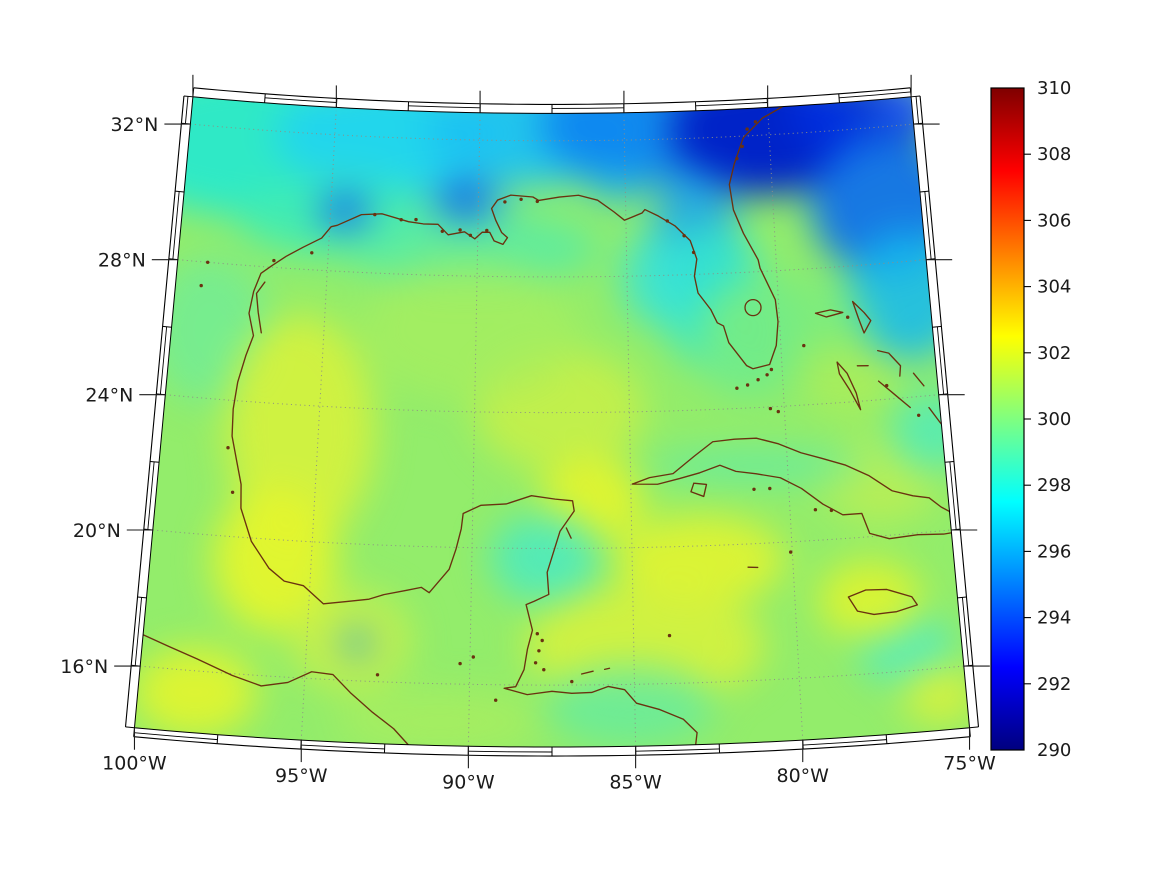  What do you see at coordinates (1054, 88) in the screenshot?
I see `colorbar-tick-label: 310` at bounding box center [1054, 88].